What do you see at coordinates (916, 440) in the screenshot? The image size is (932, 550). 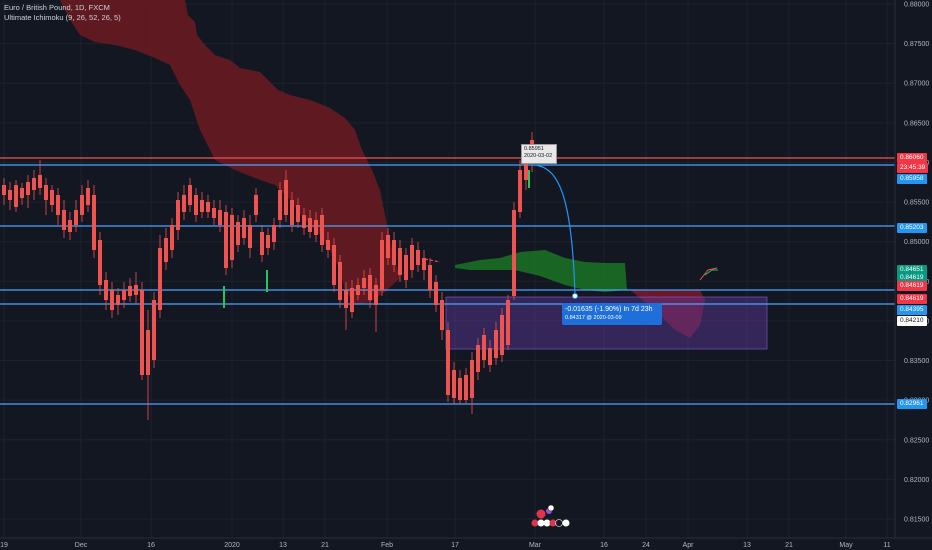 I see `price-tick-label: 0.82500` at bounding box center [916, 440].